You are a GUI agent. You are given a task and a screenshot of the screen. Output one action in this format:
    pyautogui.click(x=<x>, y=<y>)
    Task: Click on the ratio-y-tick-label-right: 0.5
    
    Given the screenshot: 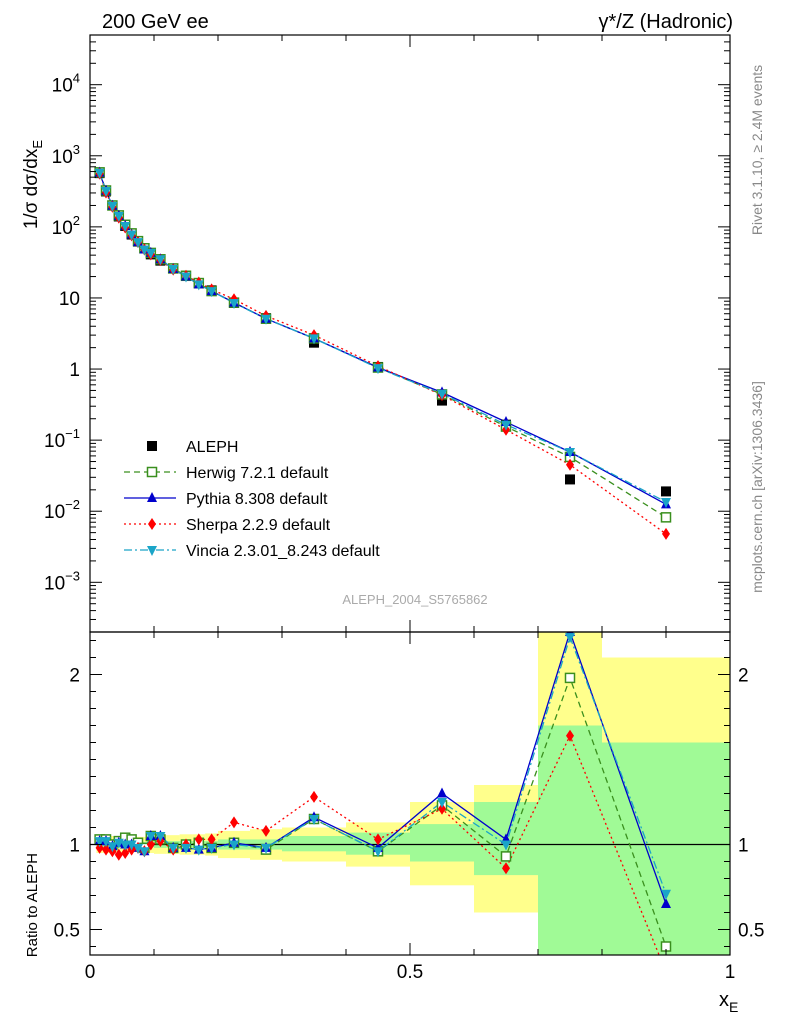 What is the action you would take?
    pyautogui.click(x=751, y=931)
    